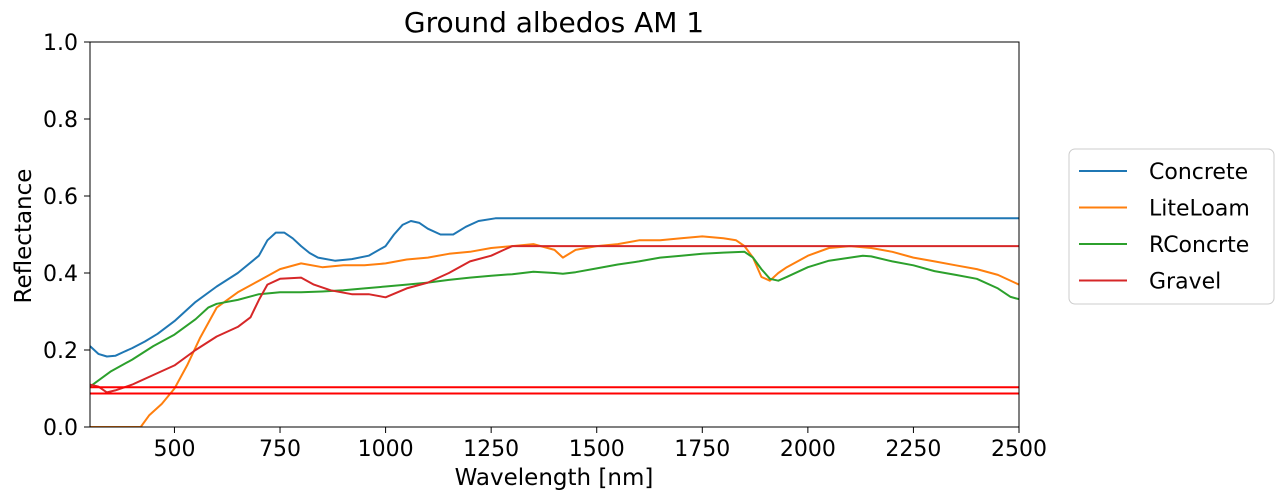 This screenshot has width=1283, height=499. I want to click on x-tick-label: 1250, so click(491, 449).